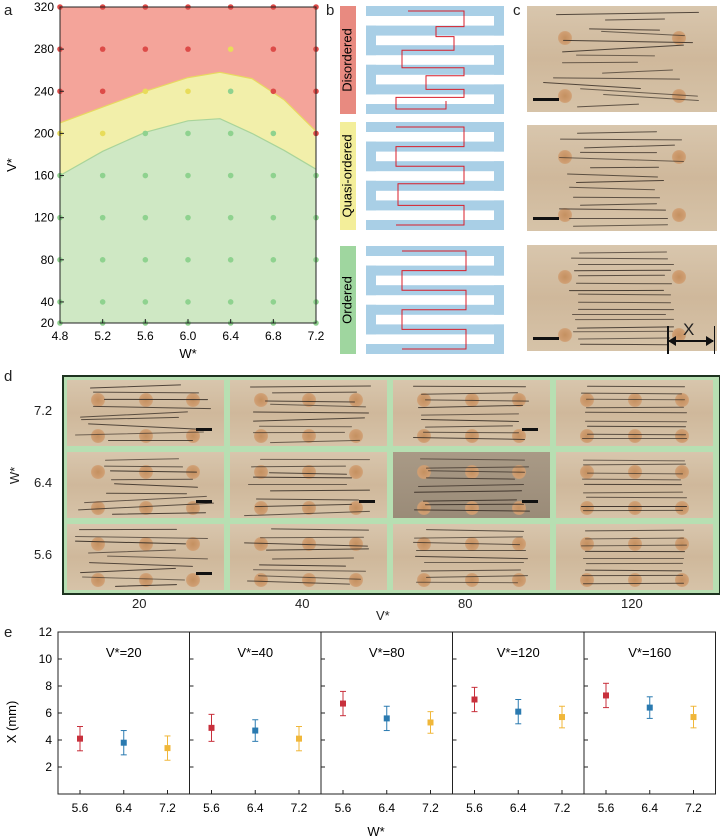 The height and width of the screenshot is (840, 720). Describe the element at coordinates (139, 603) in the screenshot. I see `column-label: 20` at that location.